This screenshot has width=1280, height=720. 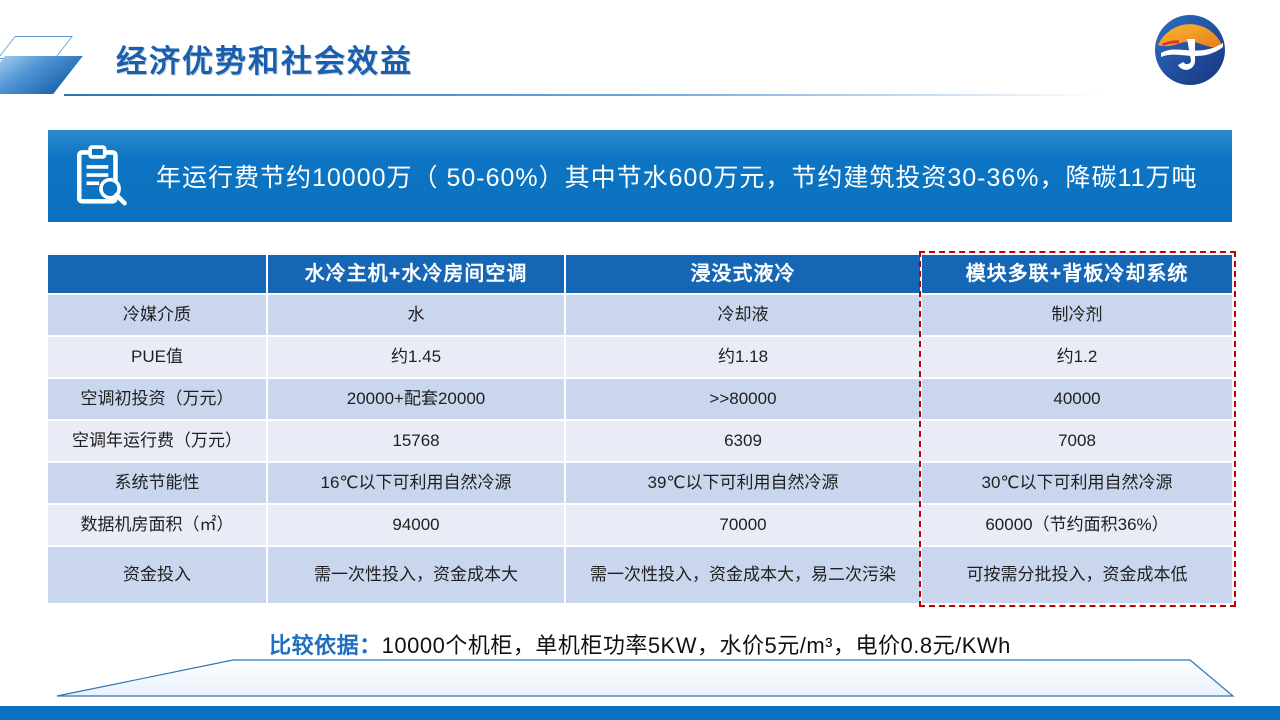 What do you see at coordinates (640, 713) in the screenshot?
I see `bottom-blue-bar` at bounding box center [640, 713].